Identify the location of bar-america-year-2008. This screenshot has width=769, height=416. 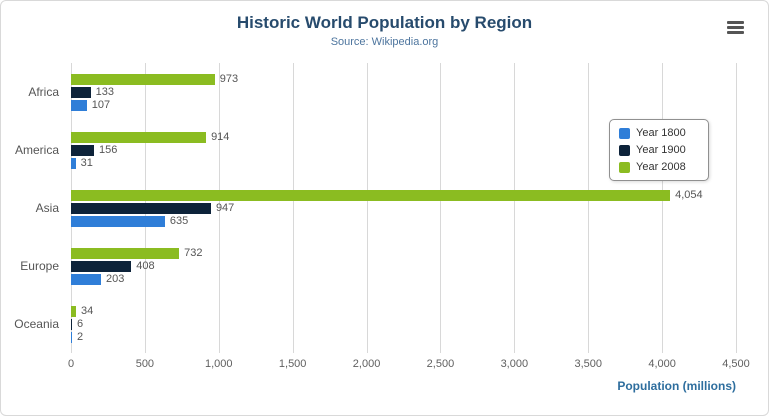
(139, 137).